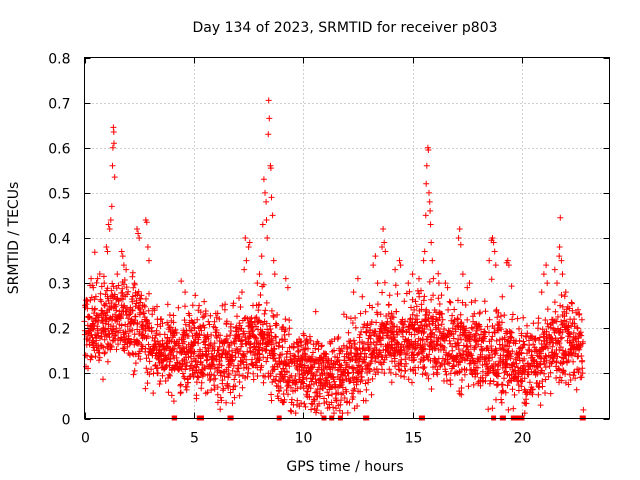 The height and width of the screenshot is (480, 640). I want to click on y-tick-label: 0.6, so click(59, 150).